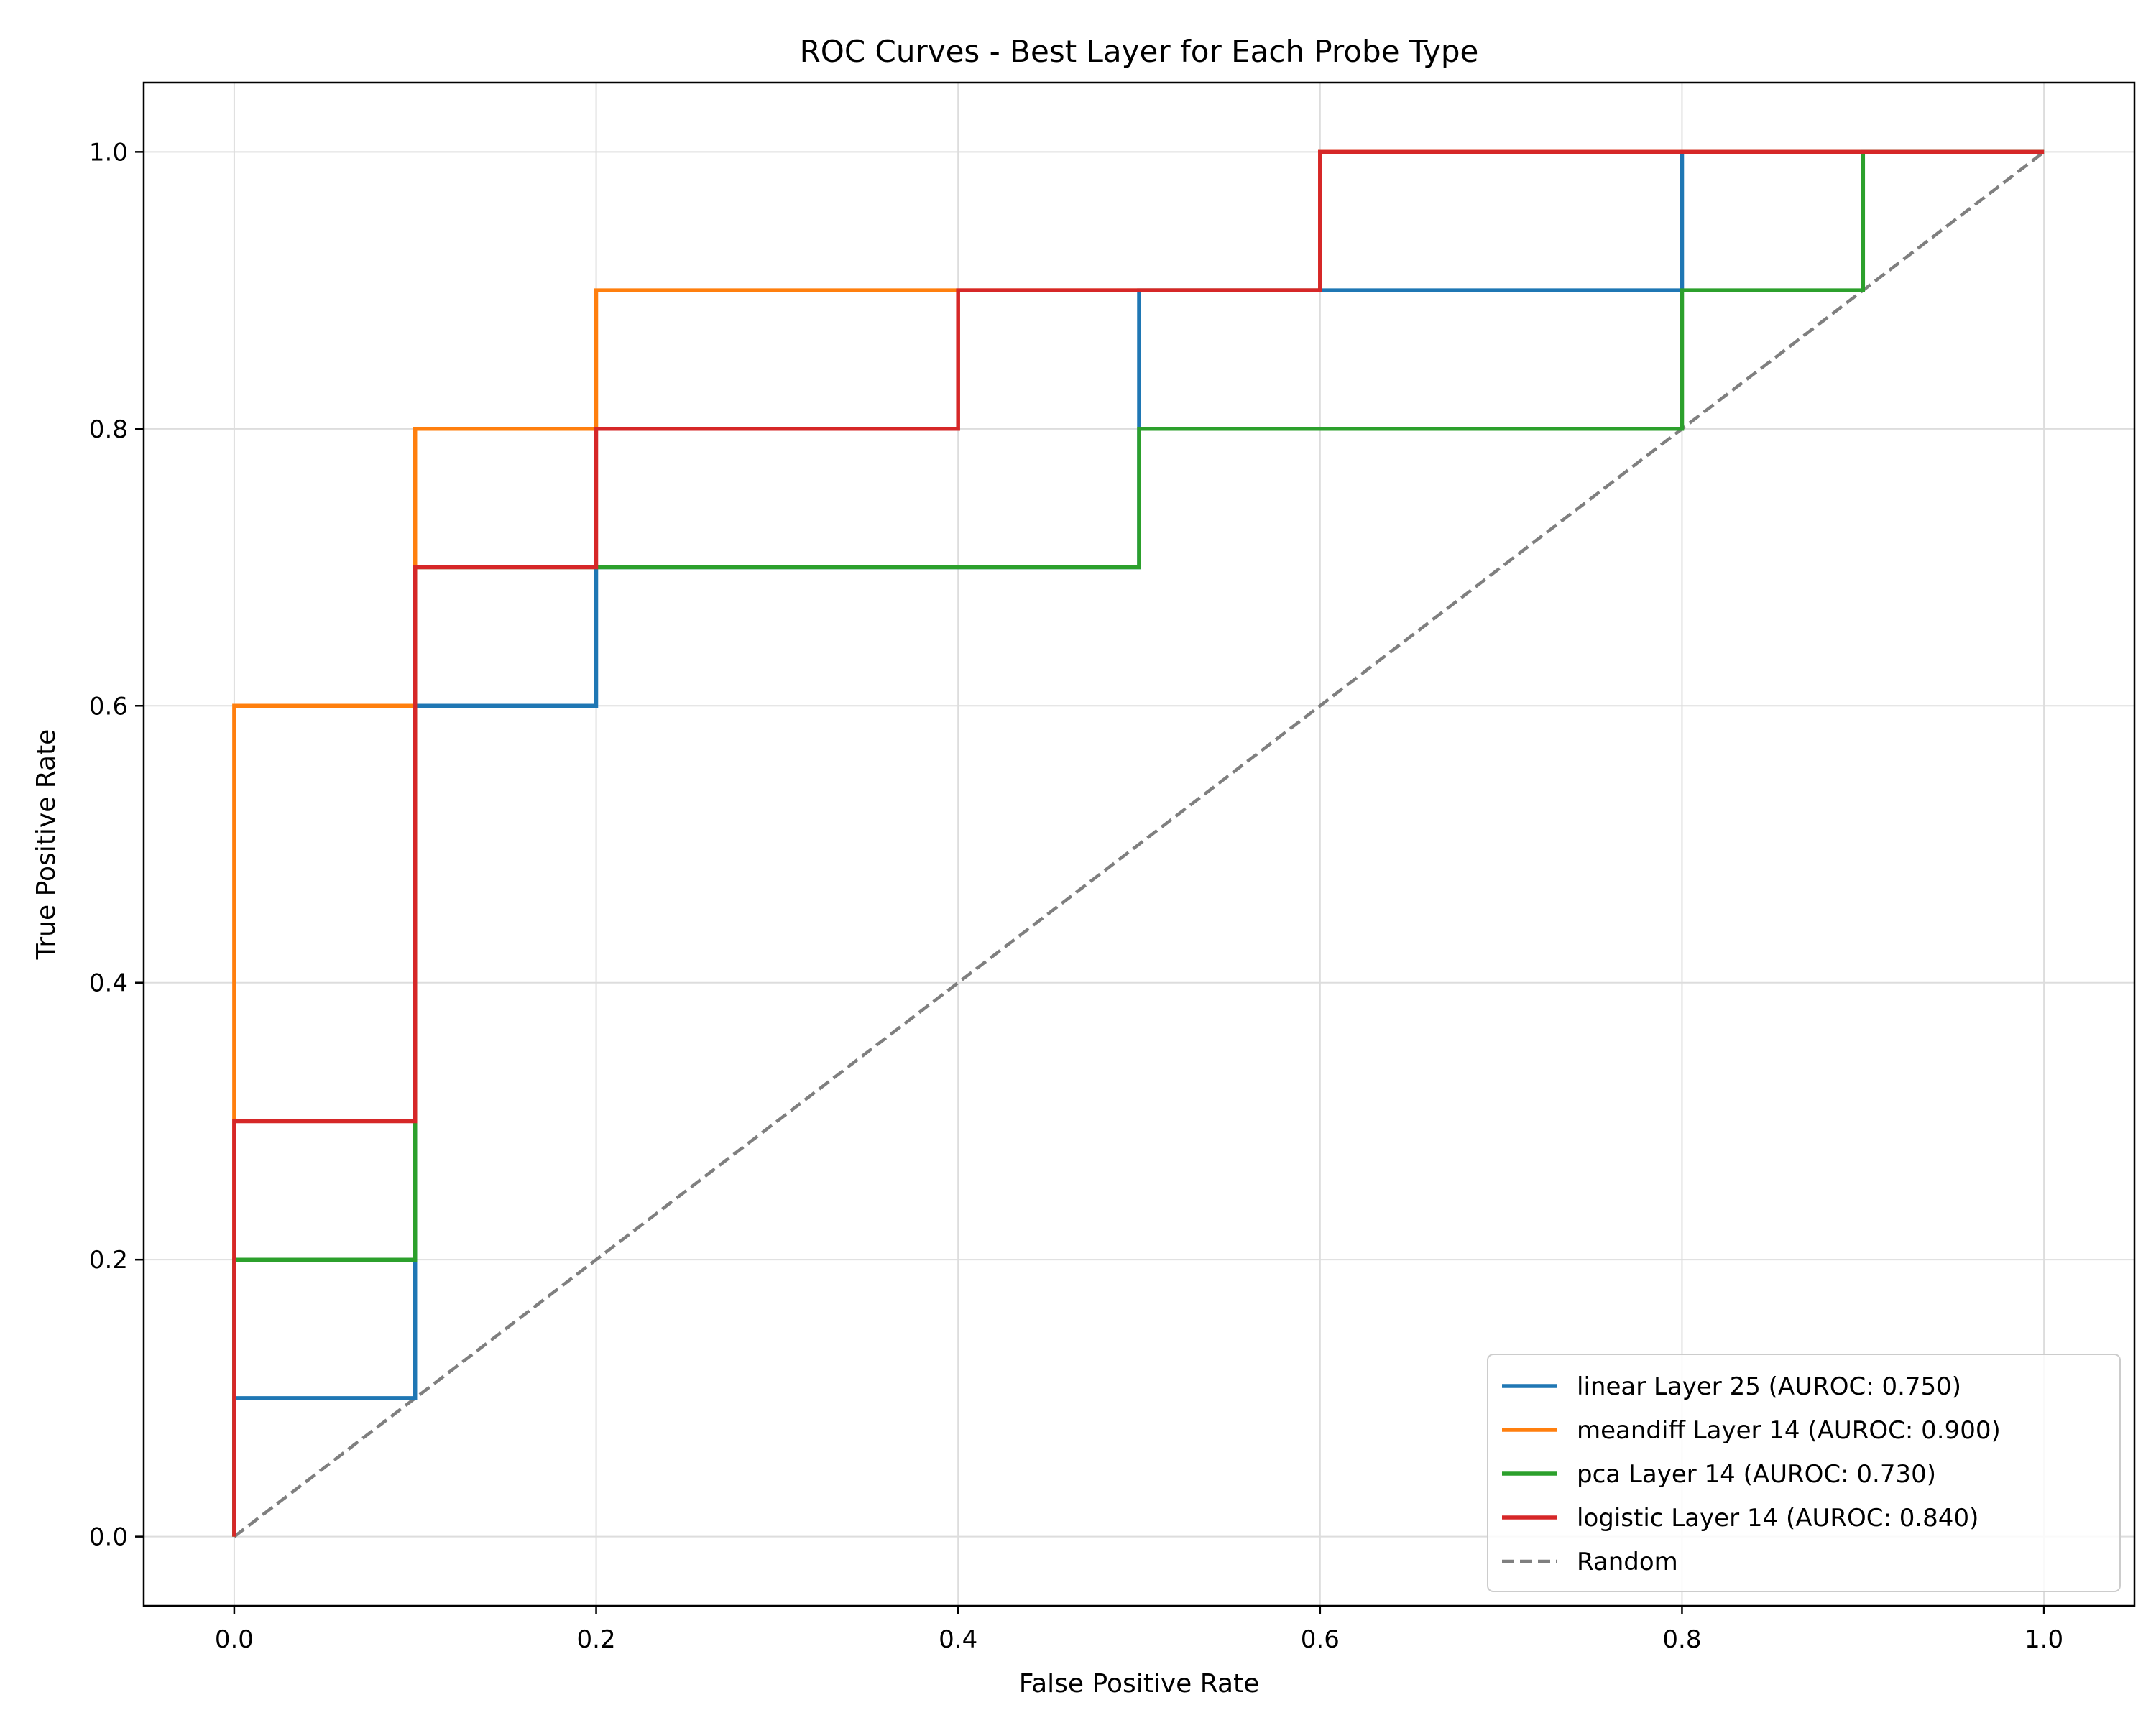 This screenshot has width=2156, height=1728. I want to click on y-tick-label: 0.2, so click(108, 1261).